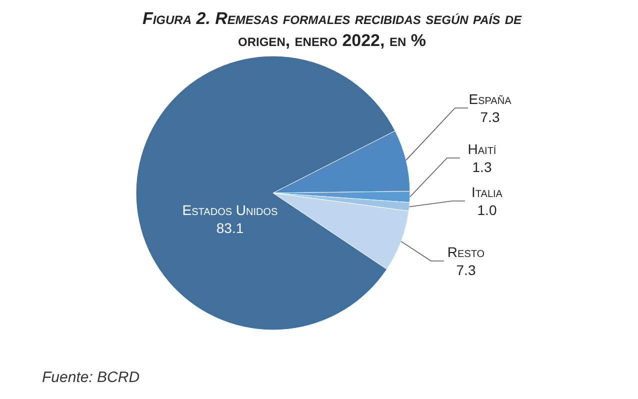 The image size is (638, 399). What do you see at coordinates (332, 29) in the screenshot?
I see `chart-title: Figura 2. Remesas formales recibidas según país de origen, enero 2022, en %` at bounding box center [332, 29].